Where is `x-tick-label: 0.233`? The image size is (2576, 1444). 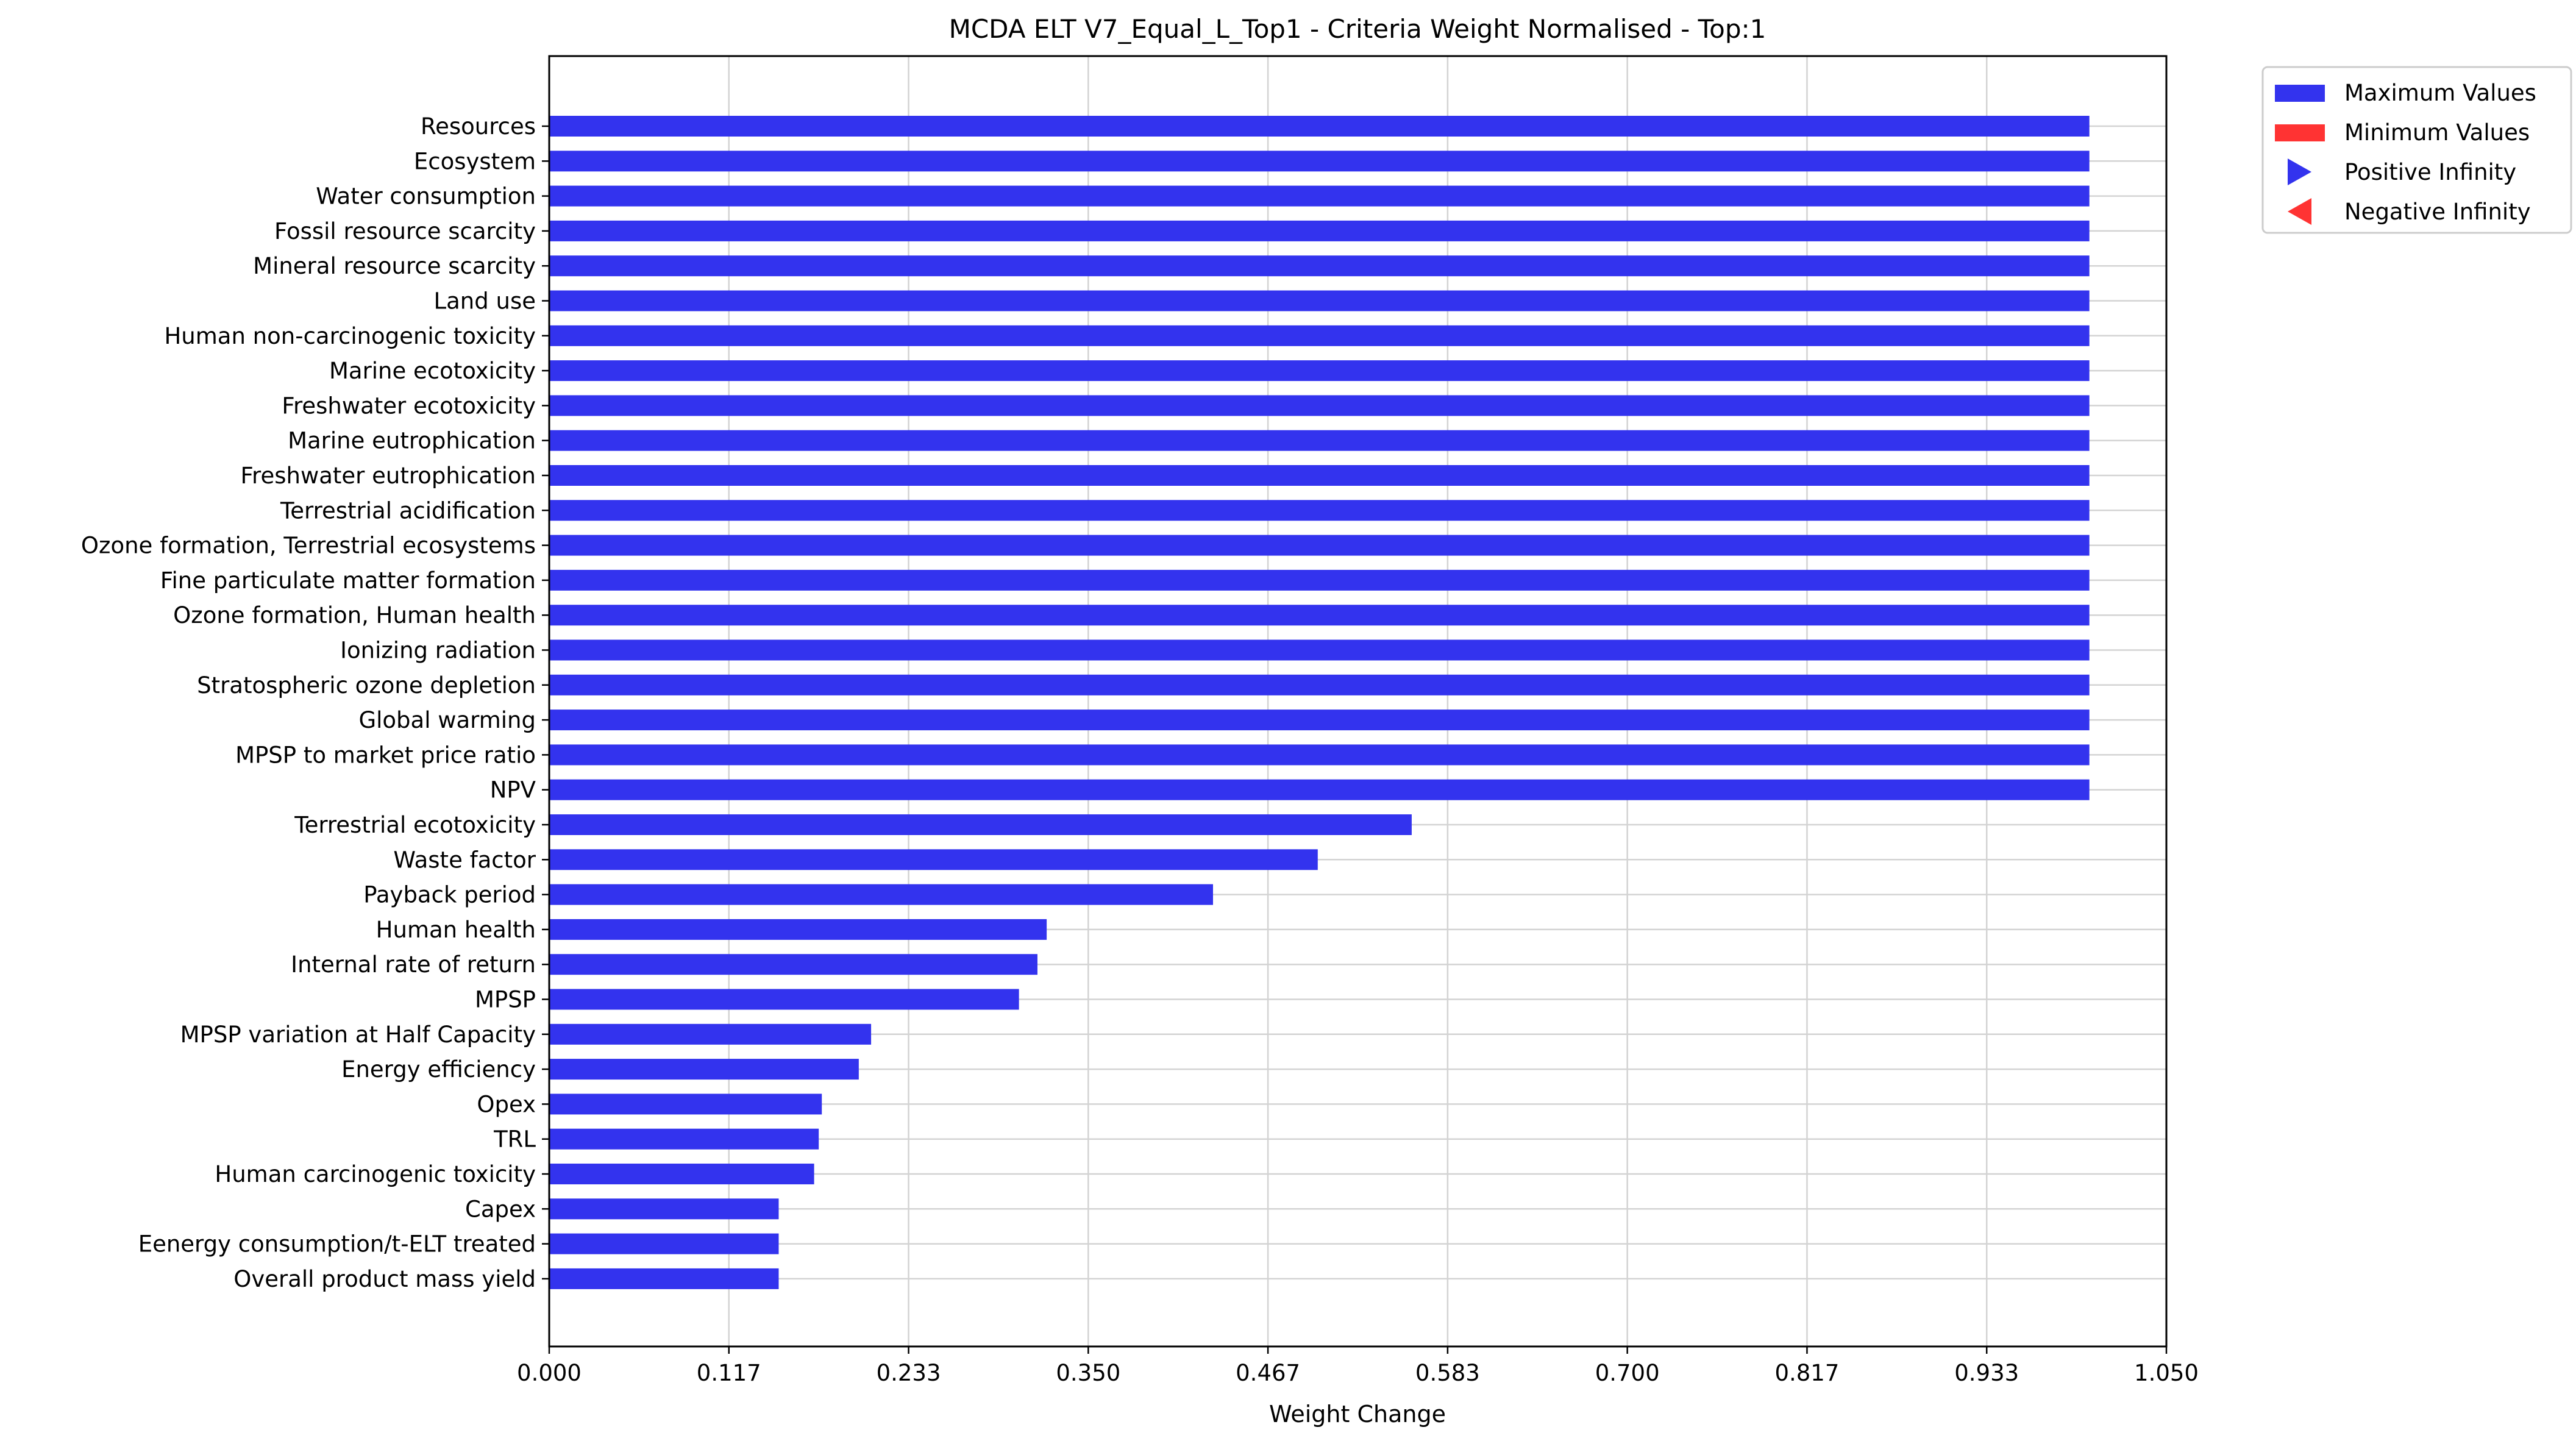 x-tick-label: 0.233 is located at coordinates (909, 1373).